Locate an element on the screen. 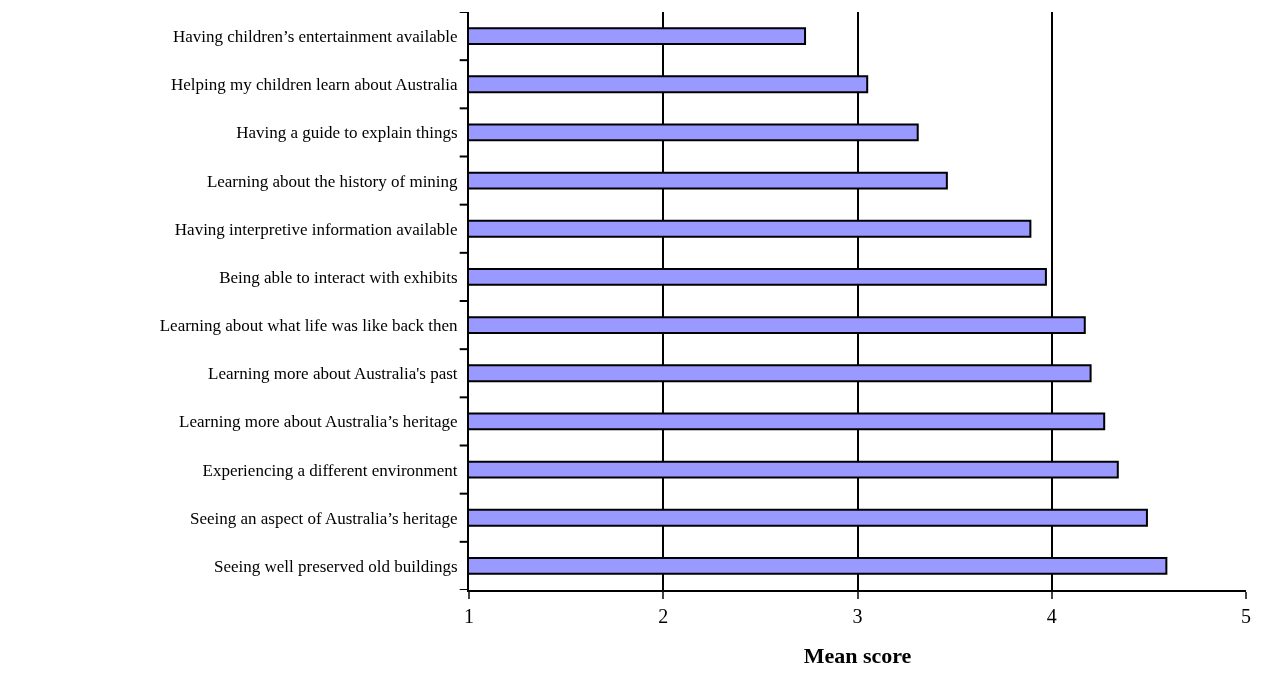 The image size is (1261, 677). x-tick-label: 5 is located at coordinates (1246, 616).